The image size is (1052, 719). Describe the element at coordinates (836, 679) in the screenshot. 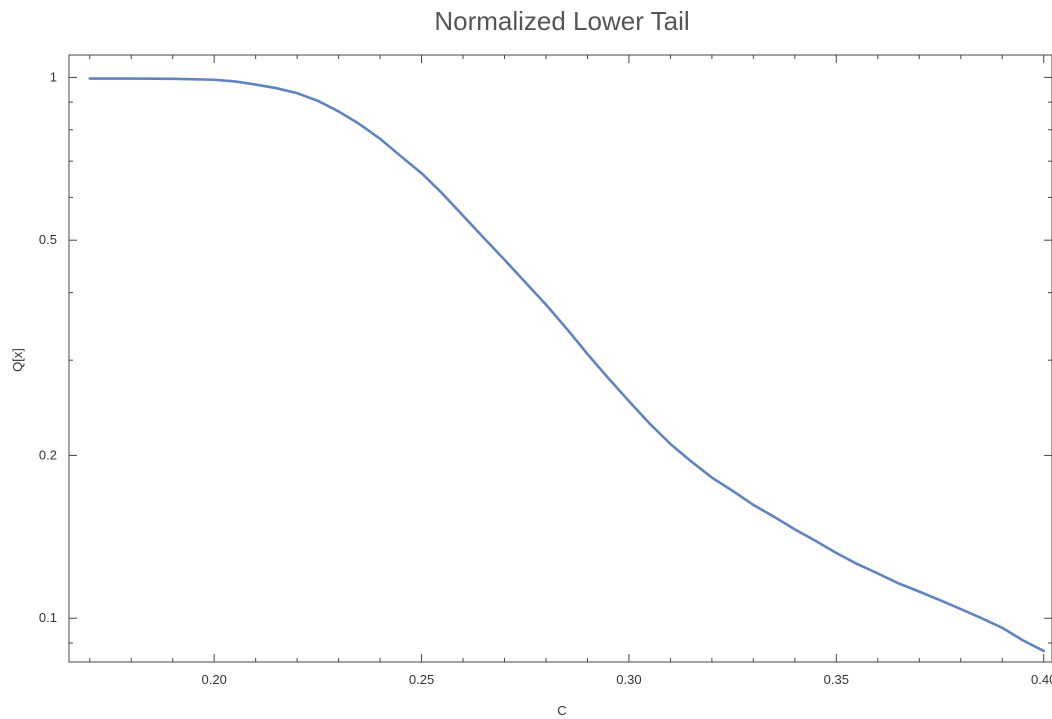

I see `x-tick-label: 0.35` at that location.